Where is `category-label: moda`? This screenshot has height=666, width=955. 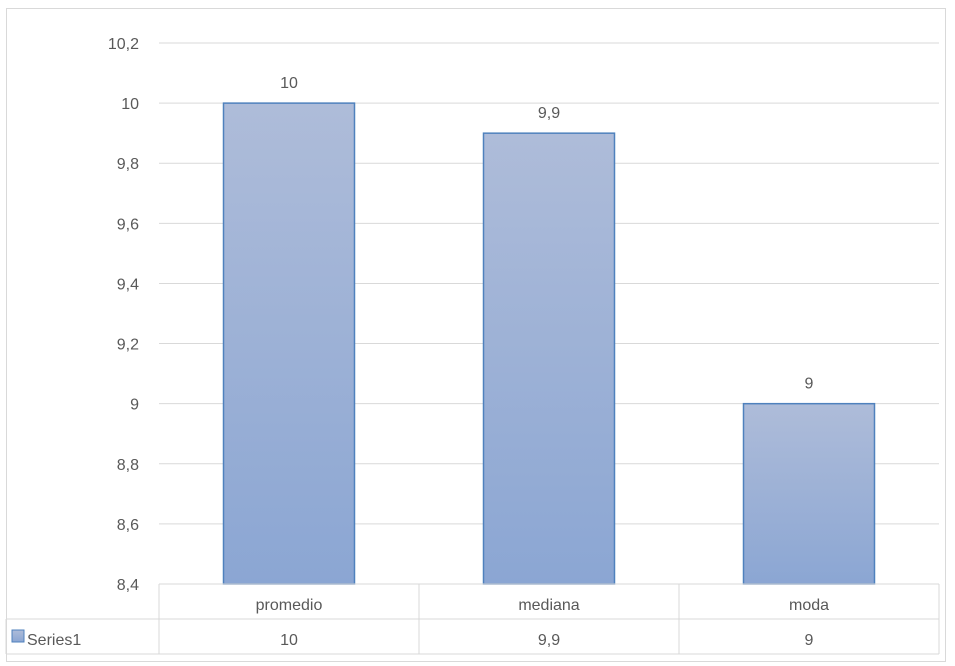 category-label: moda is located at coordinates (809, 605).